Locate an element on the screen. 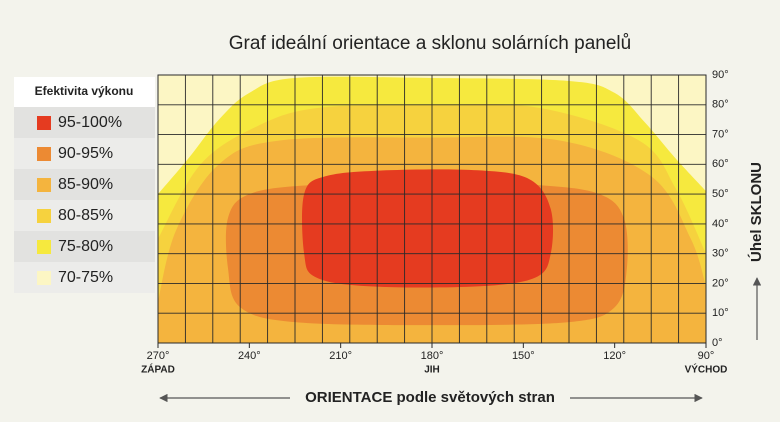  y-tick-label: 20° is located at coordinates (720, 283).